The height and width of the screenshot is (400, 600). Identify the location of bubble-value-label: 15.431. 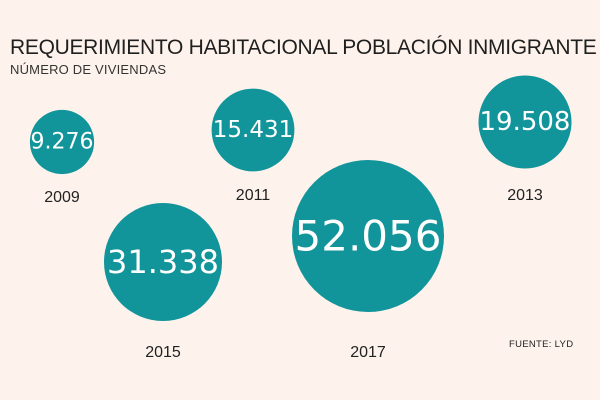
(253, 130).